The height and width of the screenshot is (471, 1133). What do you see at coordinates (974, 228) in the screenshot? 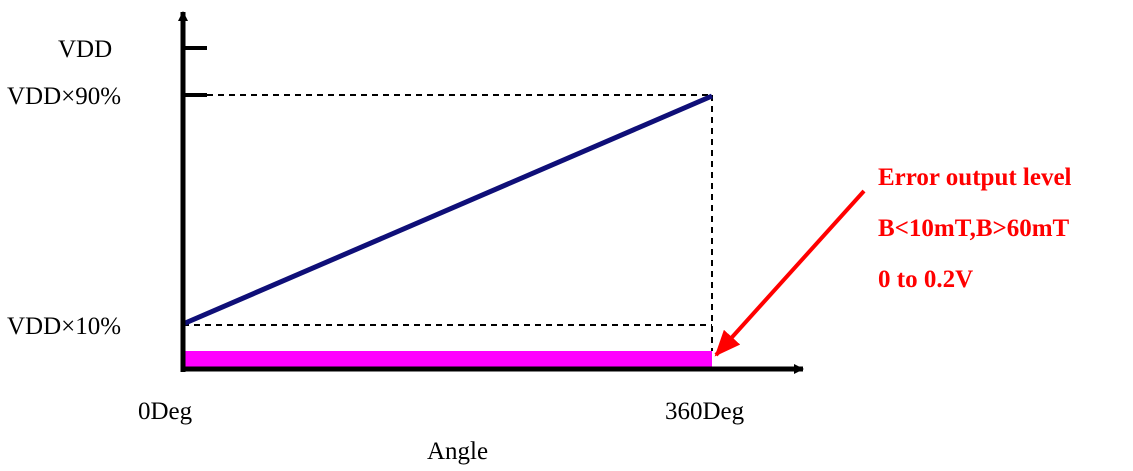
I see `annotation-line-2: B<10mT,B>60mT` at bounding box center [974, 228].